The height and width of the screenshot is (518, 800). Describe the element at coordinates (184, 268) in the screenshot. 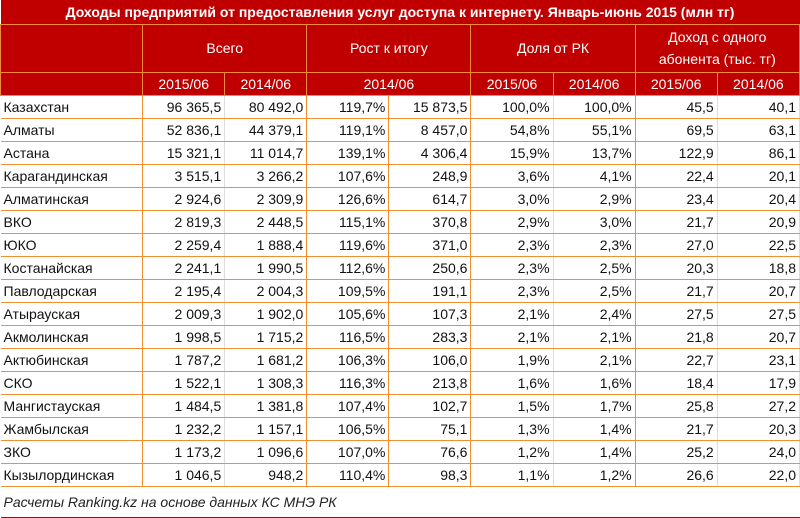

I see `cell-value: 2 241,1` at that location.